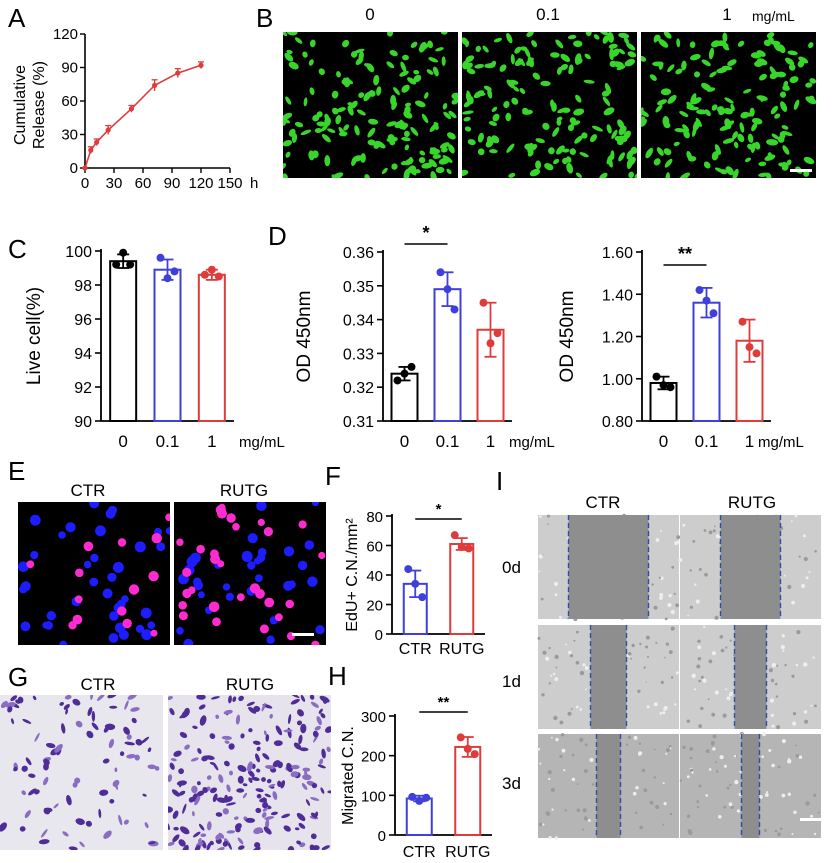  I want to click on y-tick-label-a-3: 90, so click(69, 68).